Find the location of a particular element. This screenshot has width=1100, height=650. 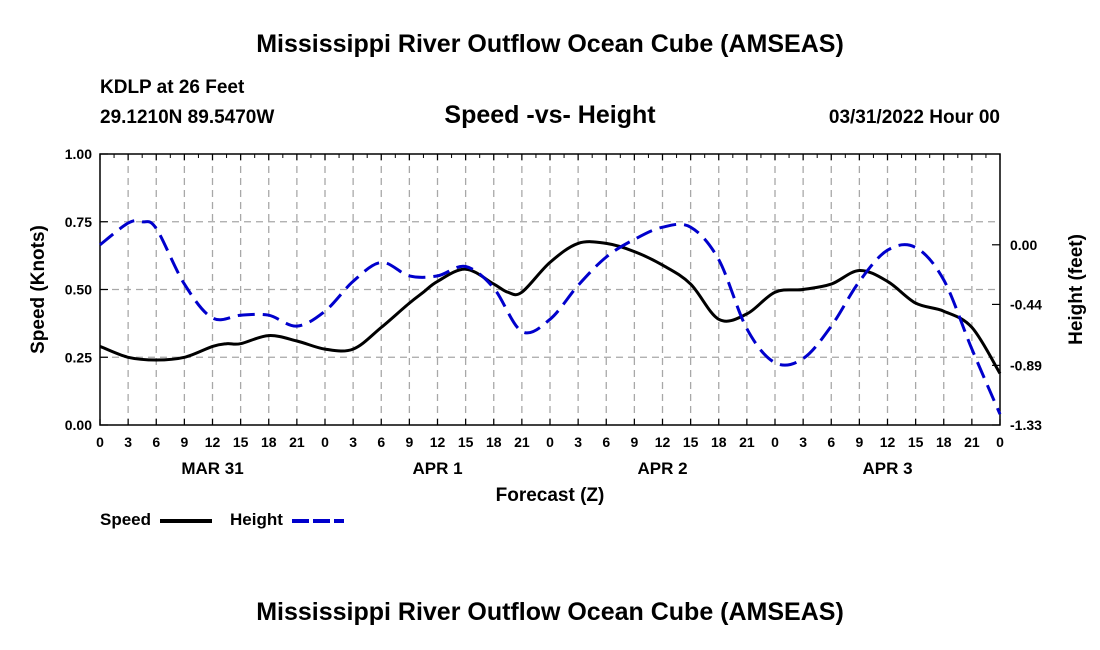

y-left-tick-label: 0.75 is located at coordinates (78, 222).